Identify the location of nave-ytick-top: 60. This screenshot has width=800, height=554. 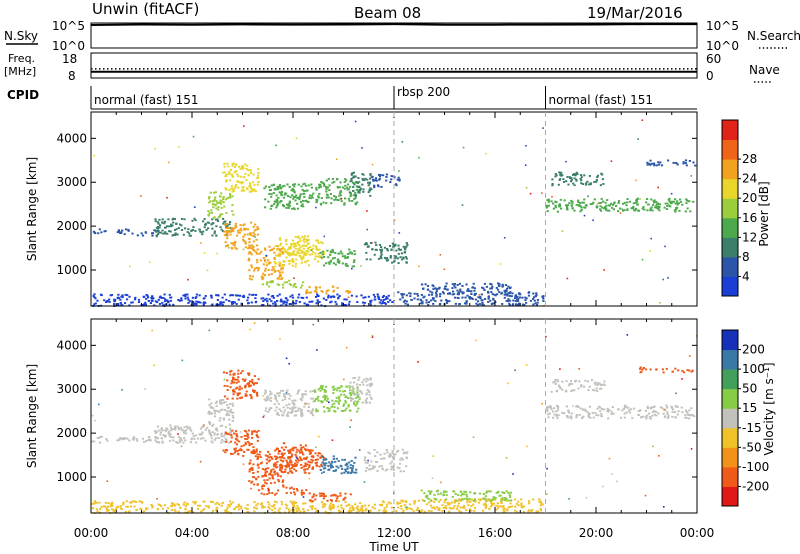
(713, 59).